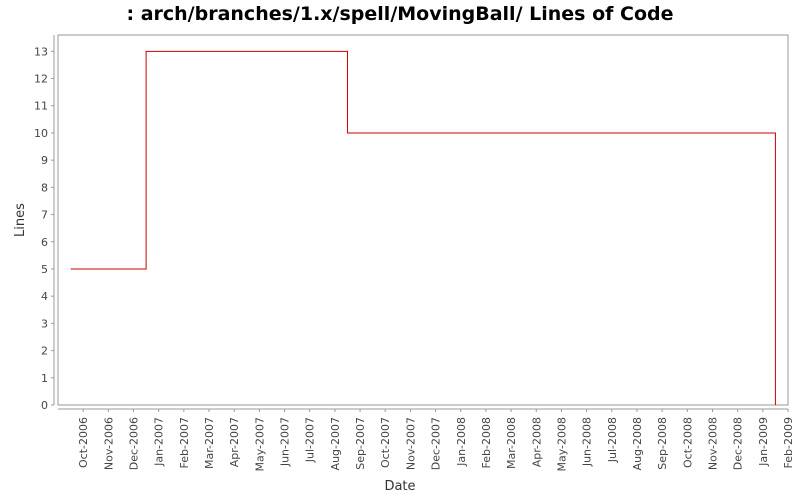 The height and width of the screenshot is (500, 800). Describe the element at coordinates (788, 442) in the screenshot. I see `x-tick-label: Feb-2009` at that location.